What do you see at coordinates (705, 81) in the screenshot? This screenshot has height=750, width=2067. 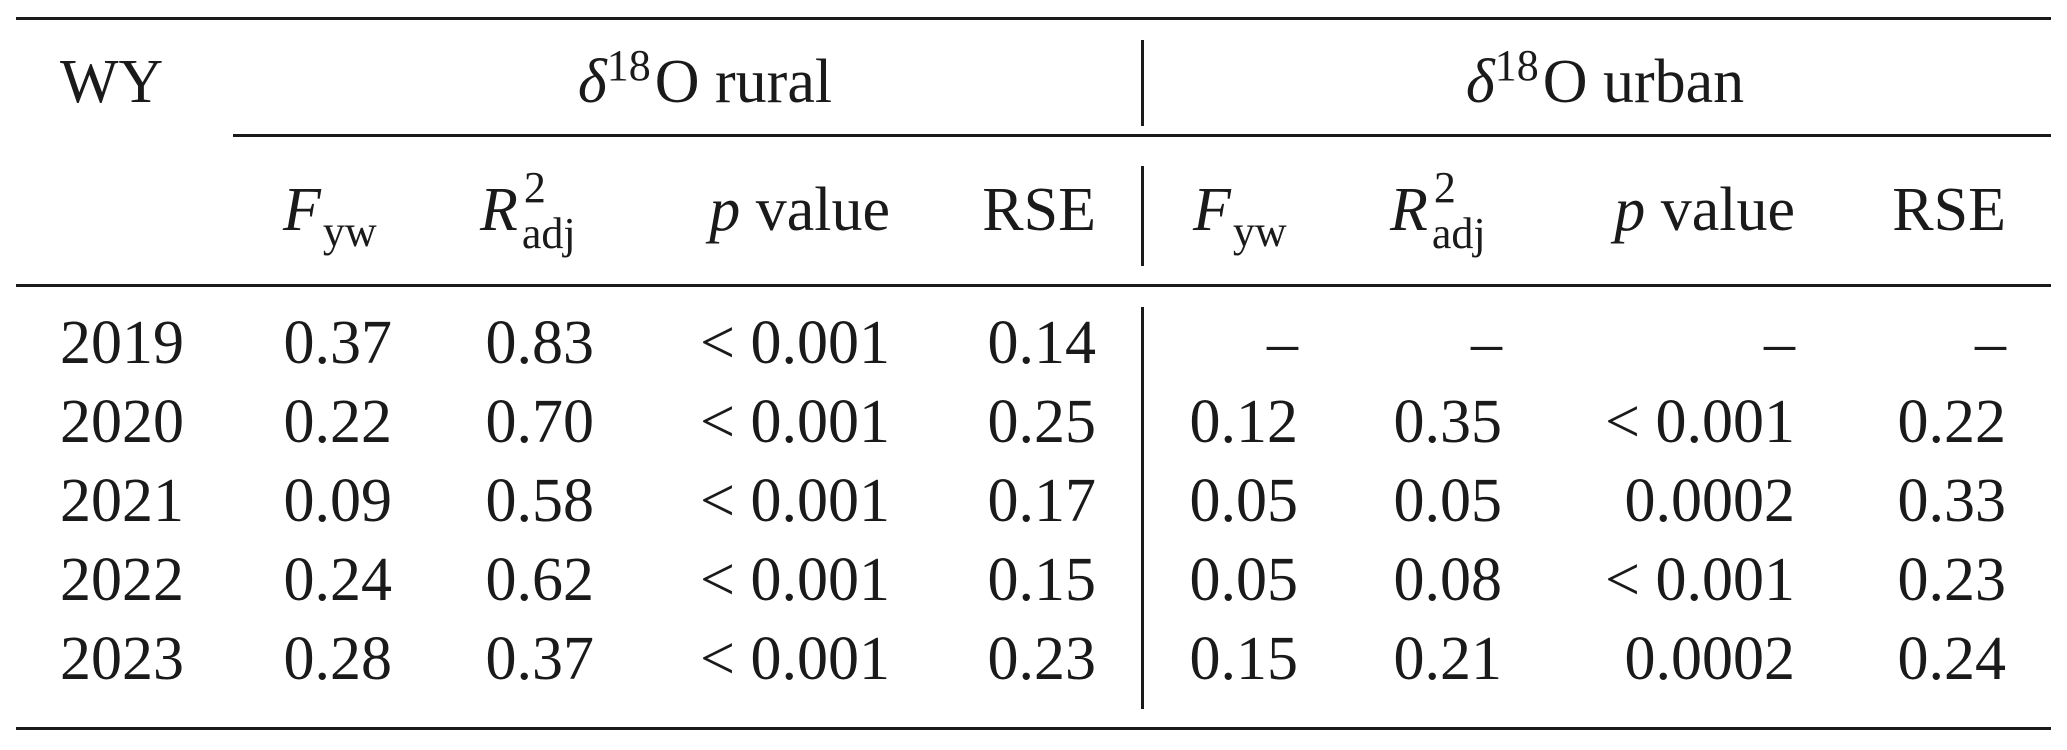 I see `group-header-rural: δ18O rural` at bounding box center [705, 81].